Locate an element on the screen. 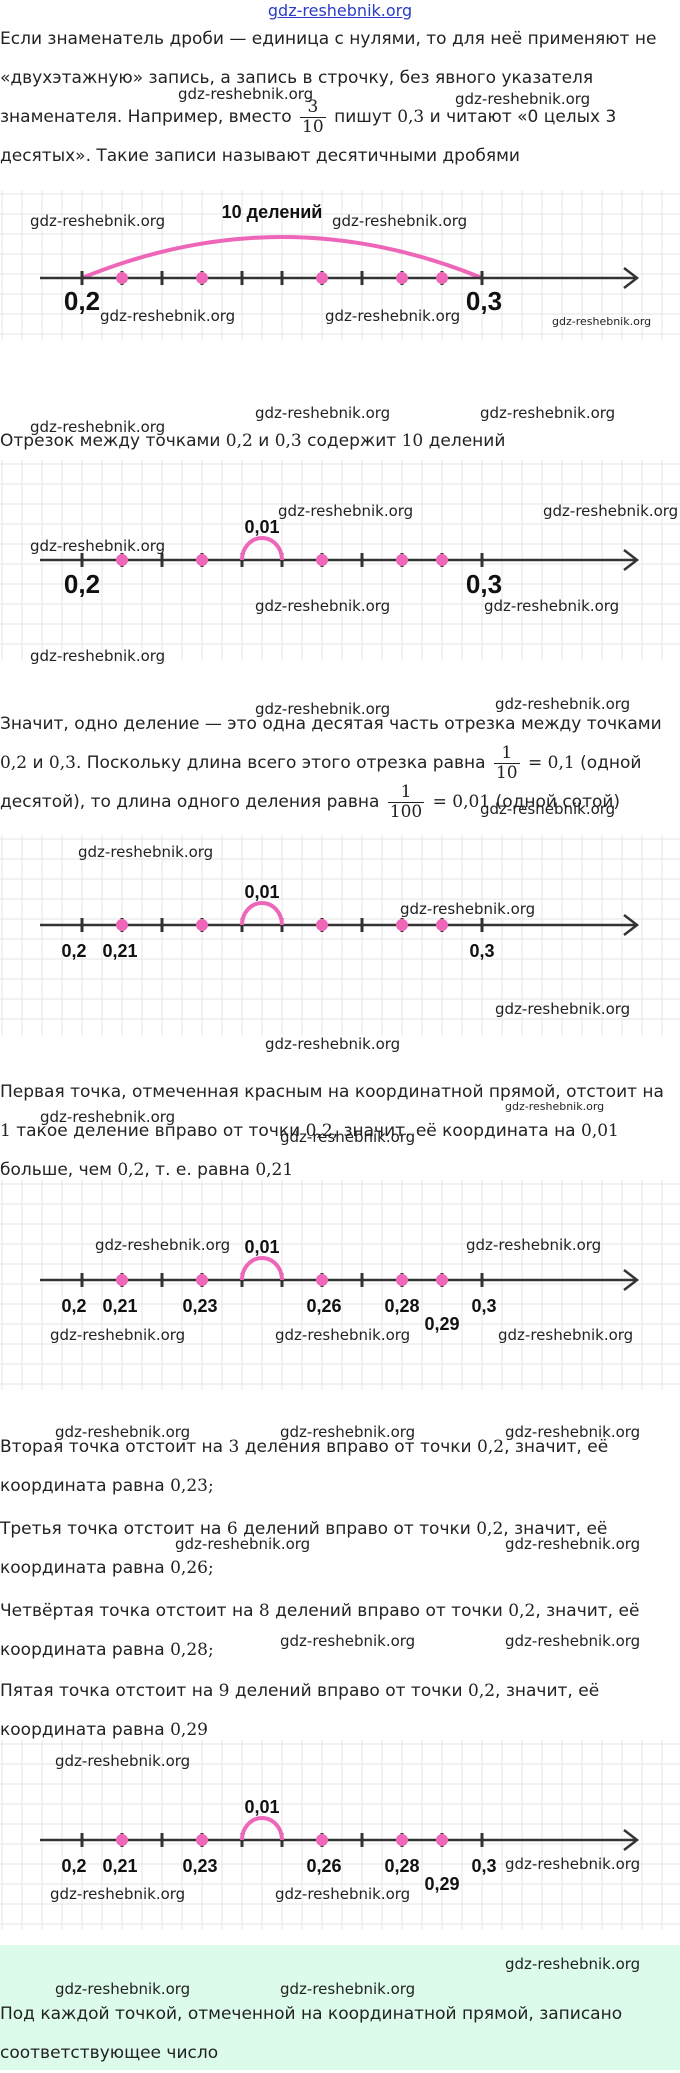 This screenshot has width=680, height=2073. figure-number-line-1: 10 делений 0,2 0,3 is located at coordinates (340, 265).